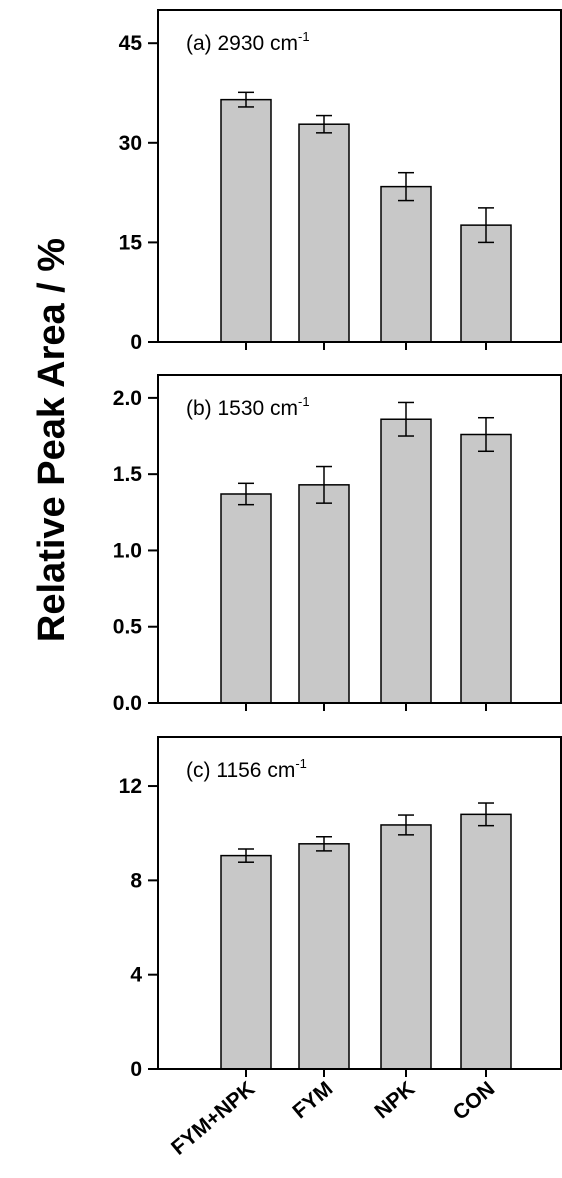  I want to click on y-tick-label: 30, so click(130, 143).